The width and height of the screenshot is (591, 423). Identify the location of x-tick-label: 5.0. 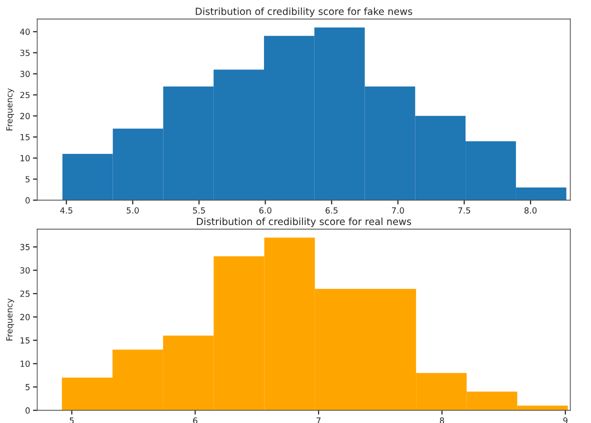
(132, 210).